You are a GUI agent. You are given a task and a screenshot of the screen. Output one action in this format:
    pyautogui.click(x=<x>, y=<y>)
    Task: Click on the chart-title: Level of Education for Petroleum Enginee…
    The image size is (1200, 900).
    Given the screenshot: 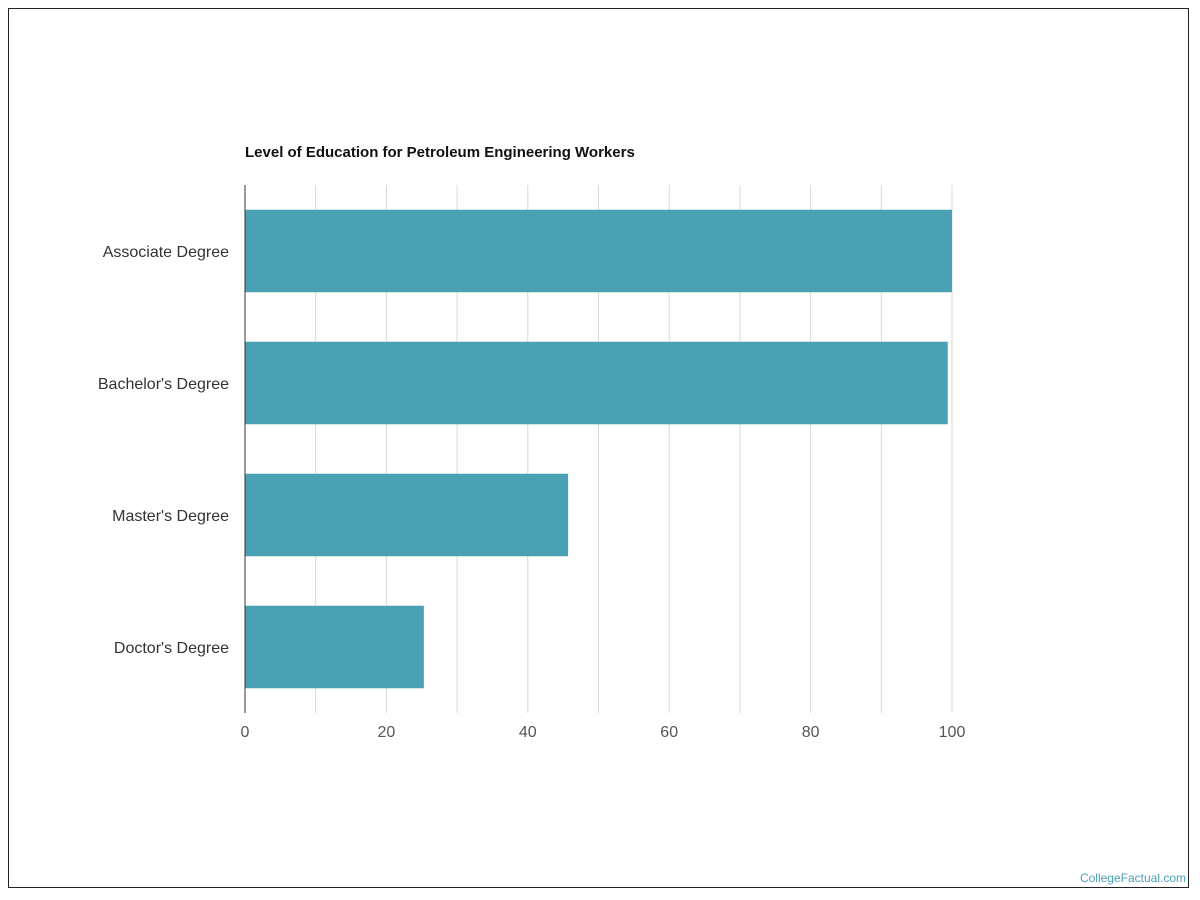 What is the action you would take?
    pyautogui.click(x=440, y=152)
    